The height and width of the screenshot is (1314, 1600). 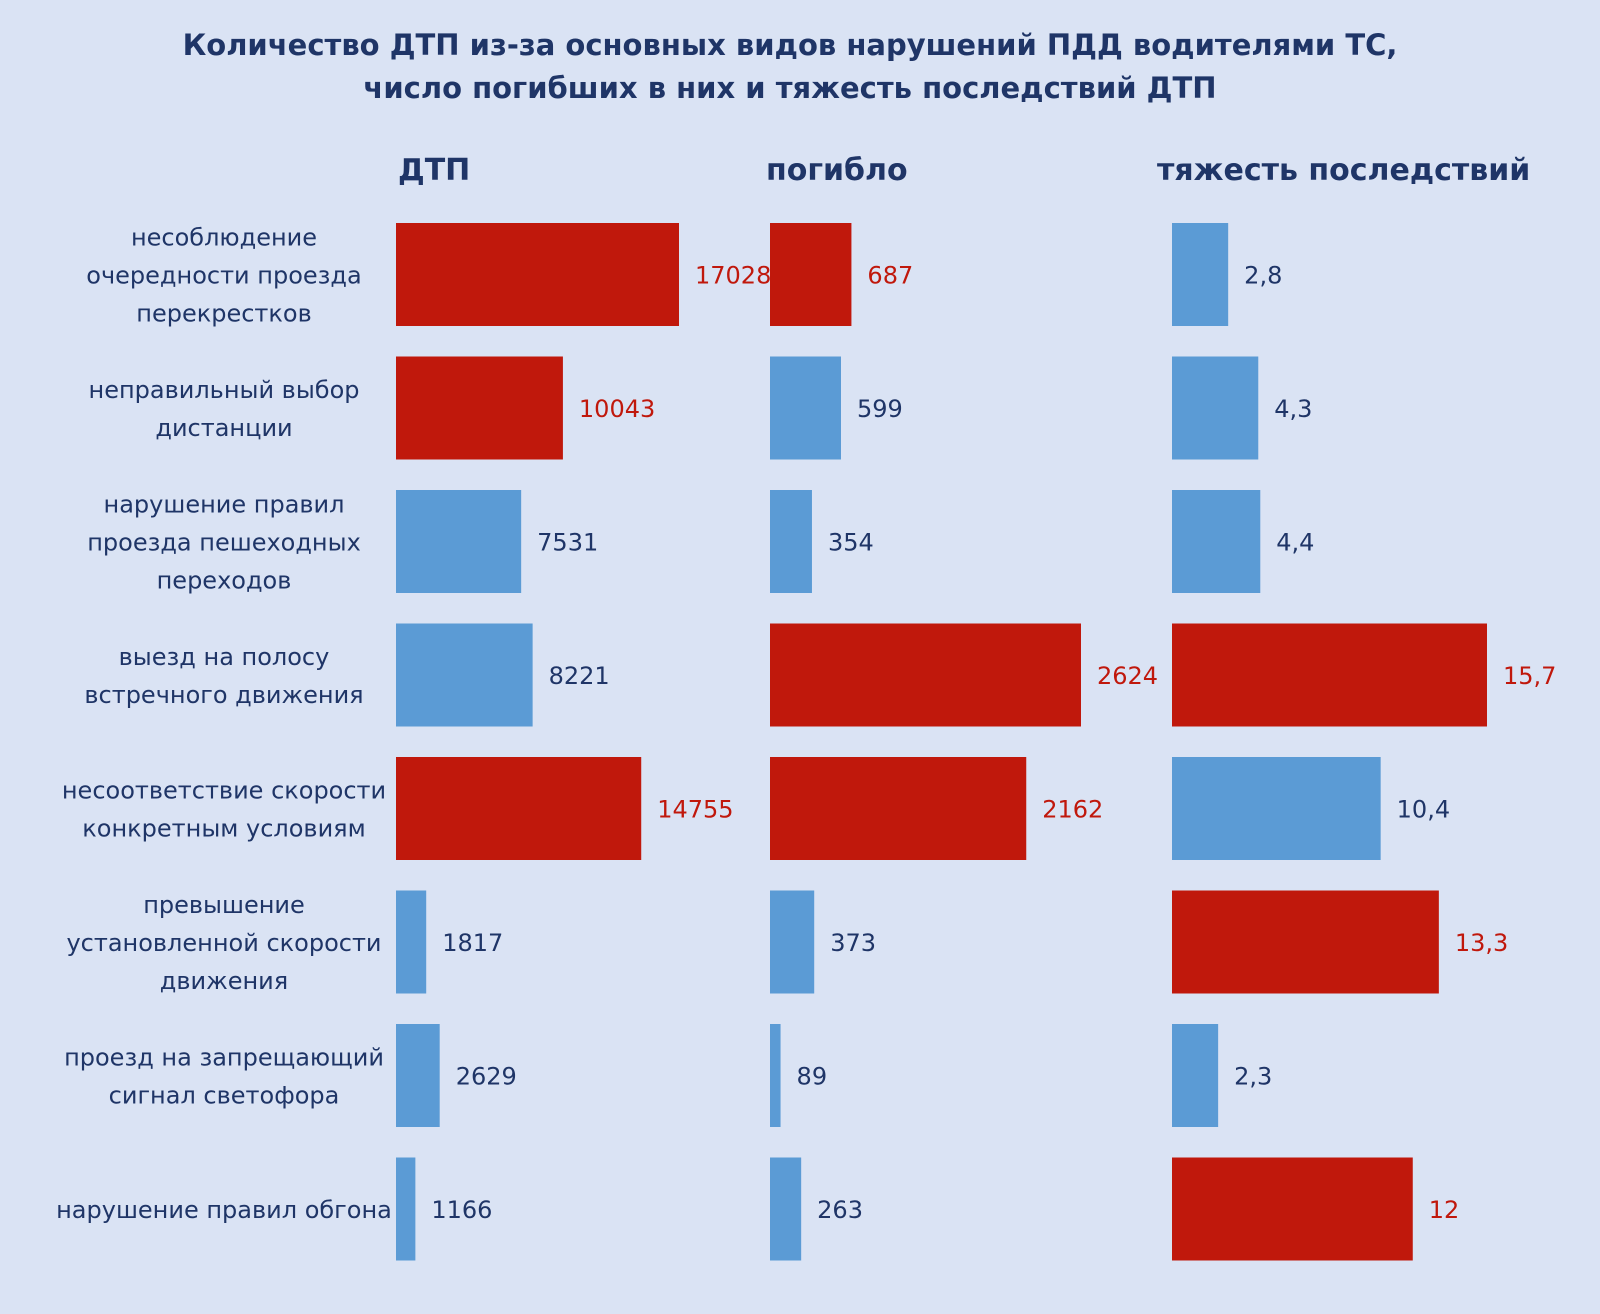 What do you see at coordinates (486, 1077) in the screenshot?
I see `data-label: 2629` at bounding box center [486, 1077].